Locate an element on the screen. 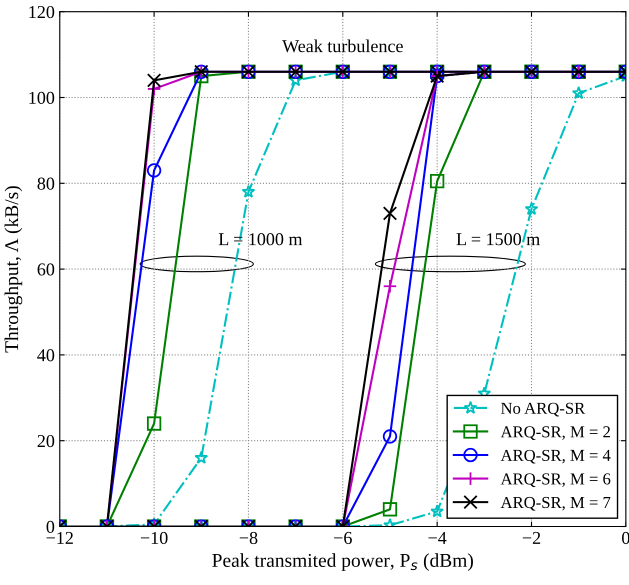 Image resolution: width=629 pixels, height=585 pixels. x-tick-label: −12 is located at coordinates (59, 538).